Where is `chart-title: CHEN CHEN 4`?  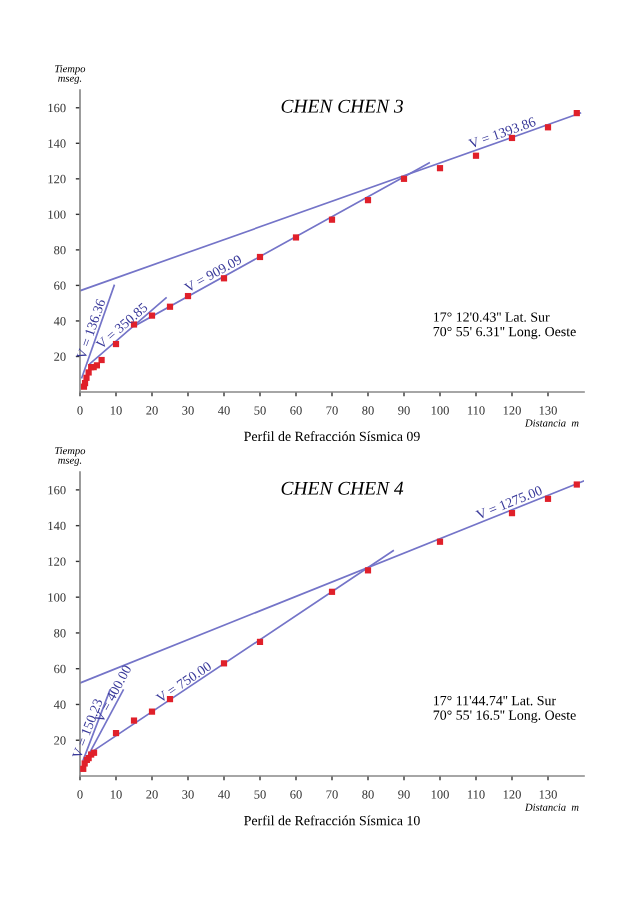
chart-title: CHEN CHEN 4 is located at coordinates (342, 488).